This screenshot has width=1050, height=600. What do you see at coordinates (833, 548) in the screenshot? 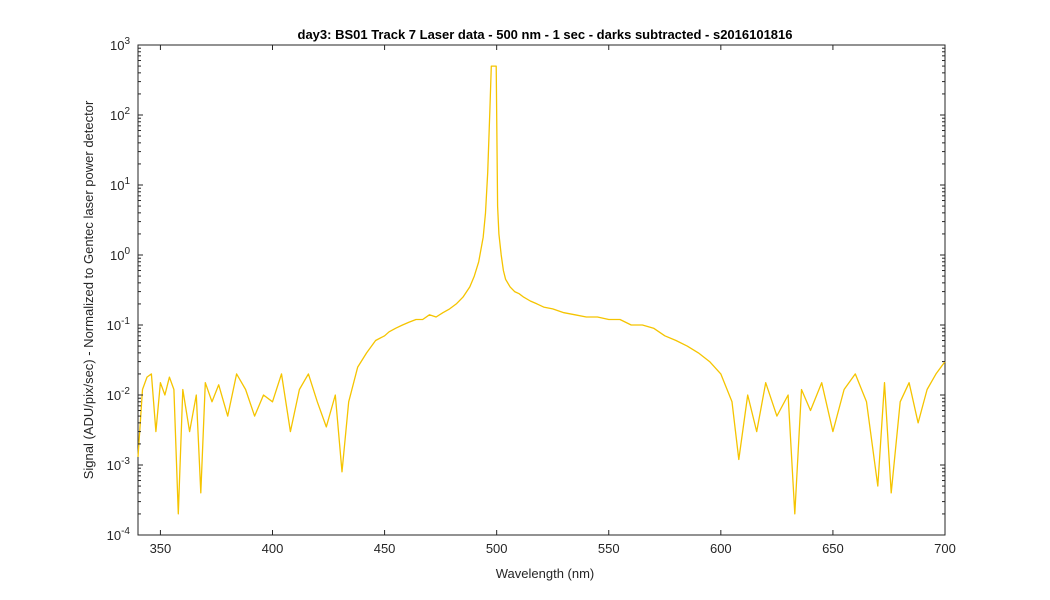
I see `x-tick-label: 650` at bounding box center [833, 548].